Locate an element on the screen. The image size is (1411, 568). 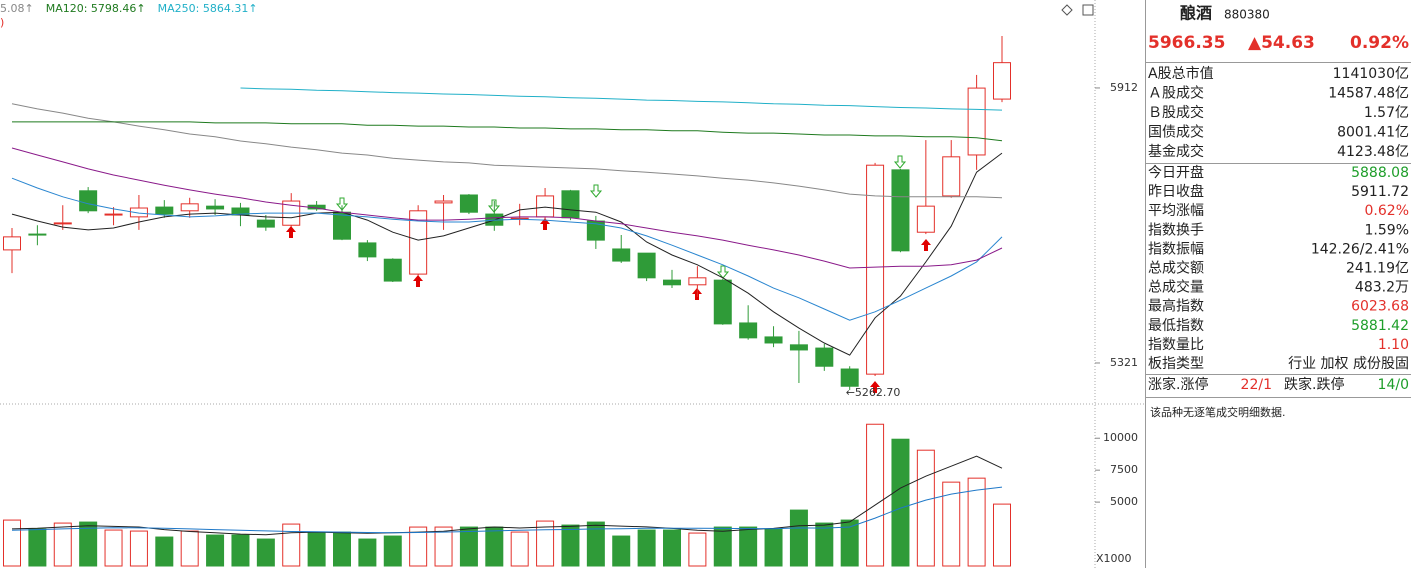
panel-row-value: 6023.68 is located at coordinates (1380, 307).